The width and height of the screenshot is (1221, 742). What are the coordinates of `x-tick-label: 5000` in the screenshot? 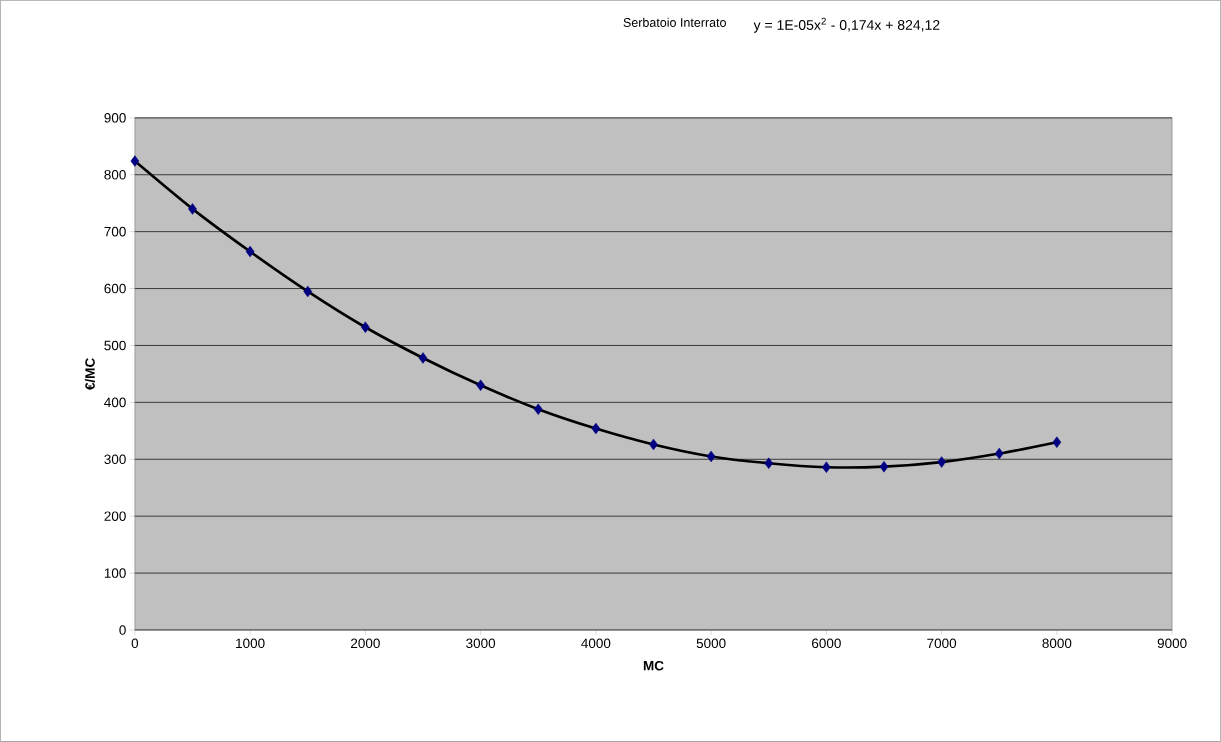 It's located at (711, 643).